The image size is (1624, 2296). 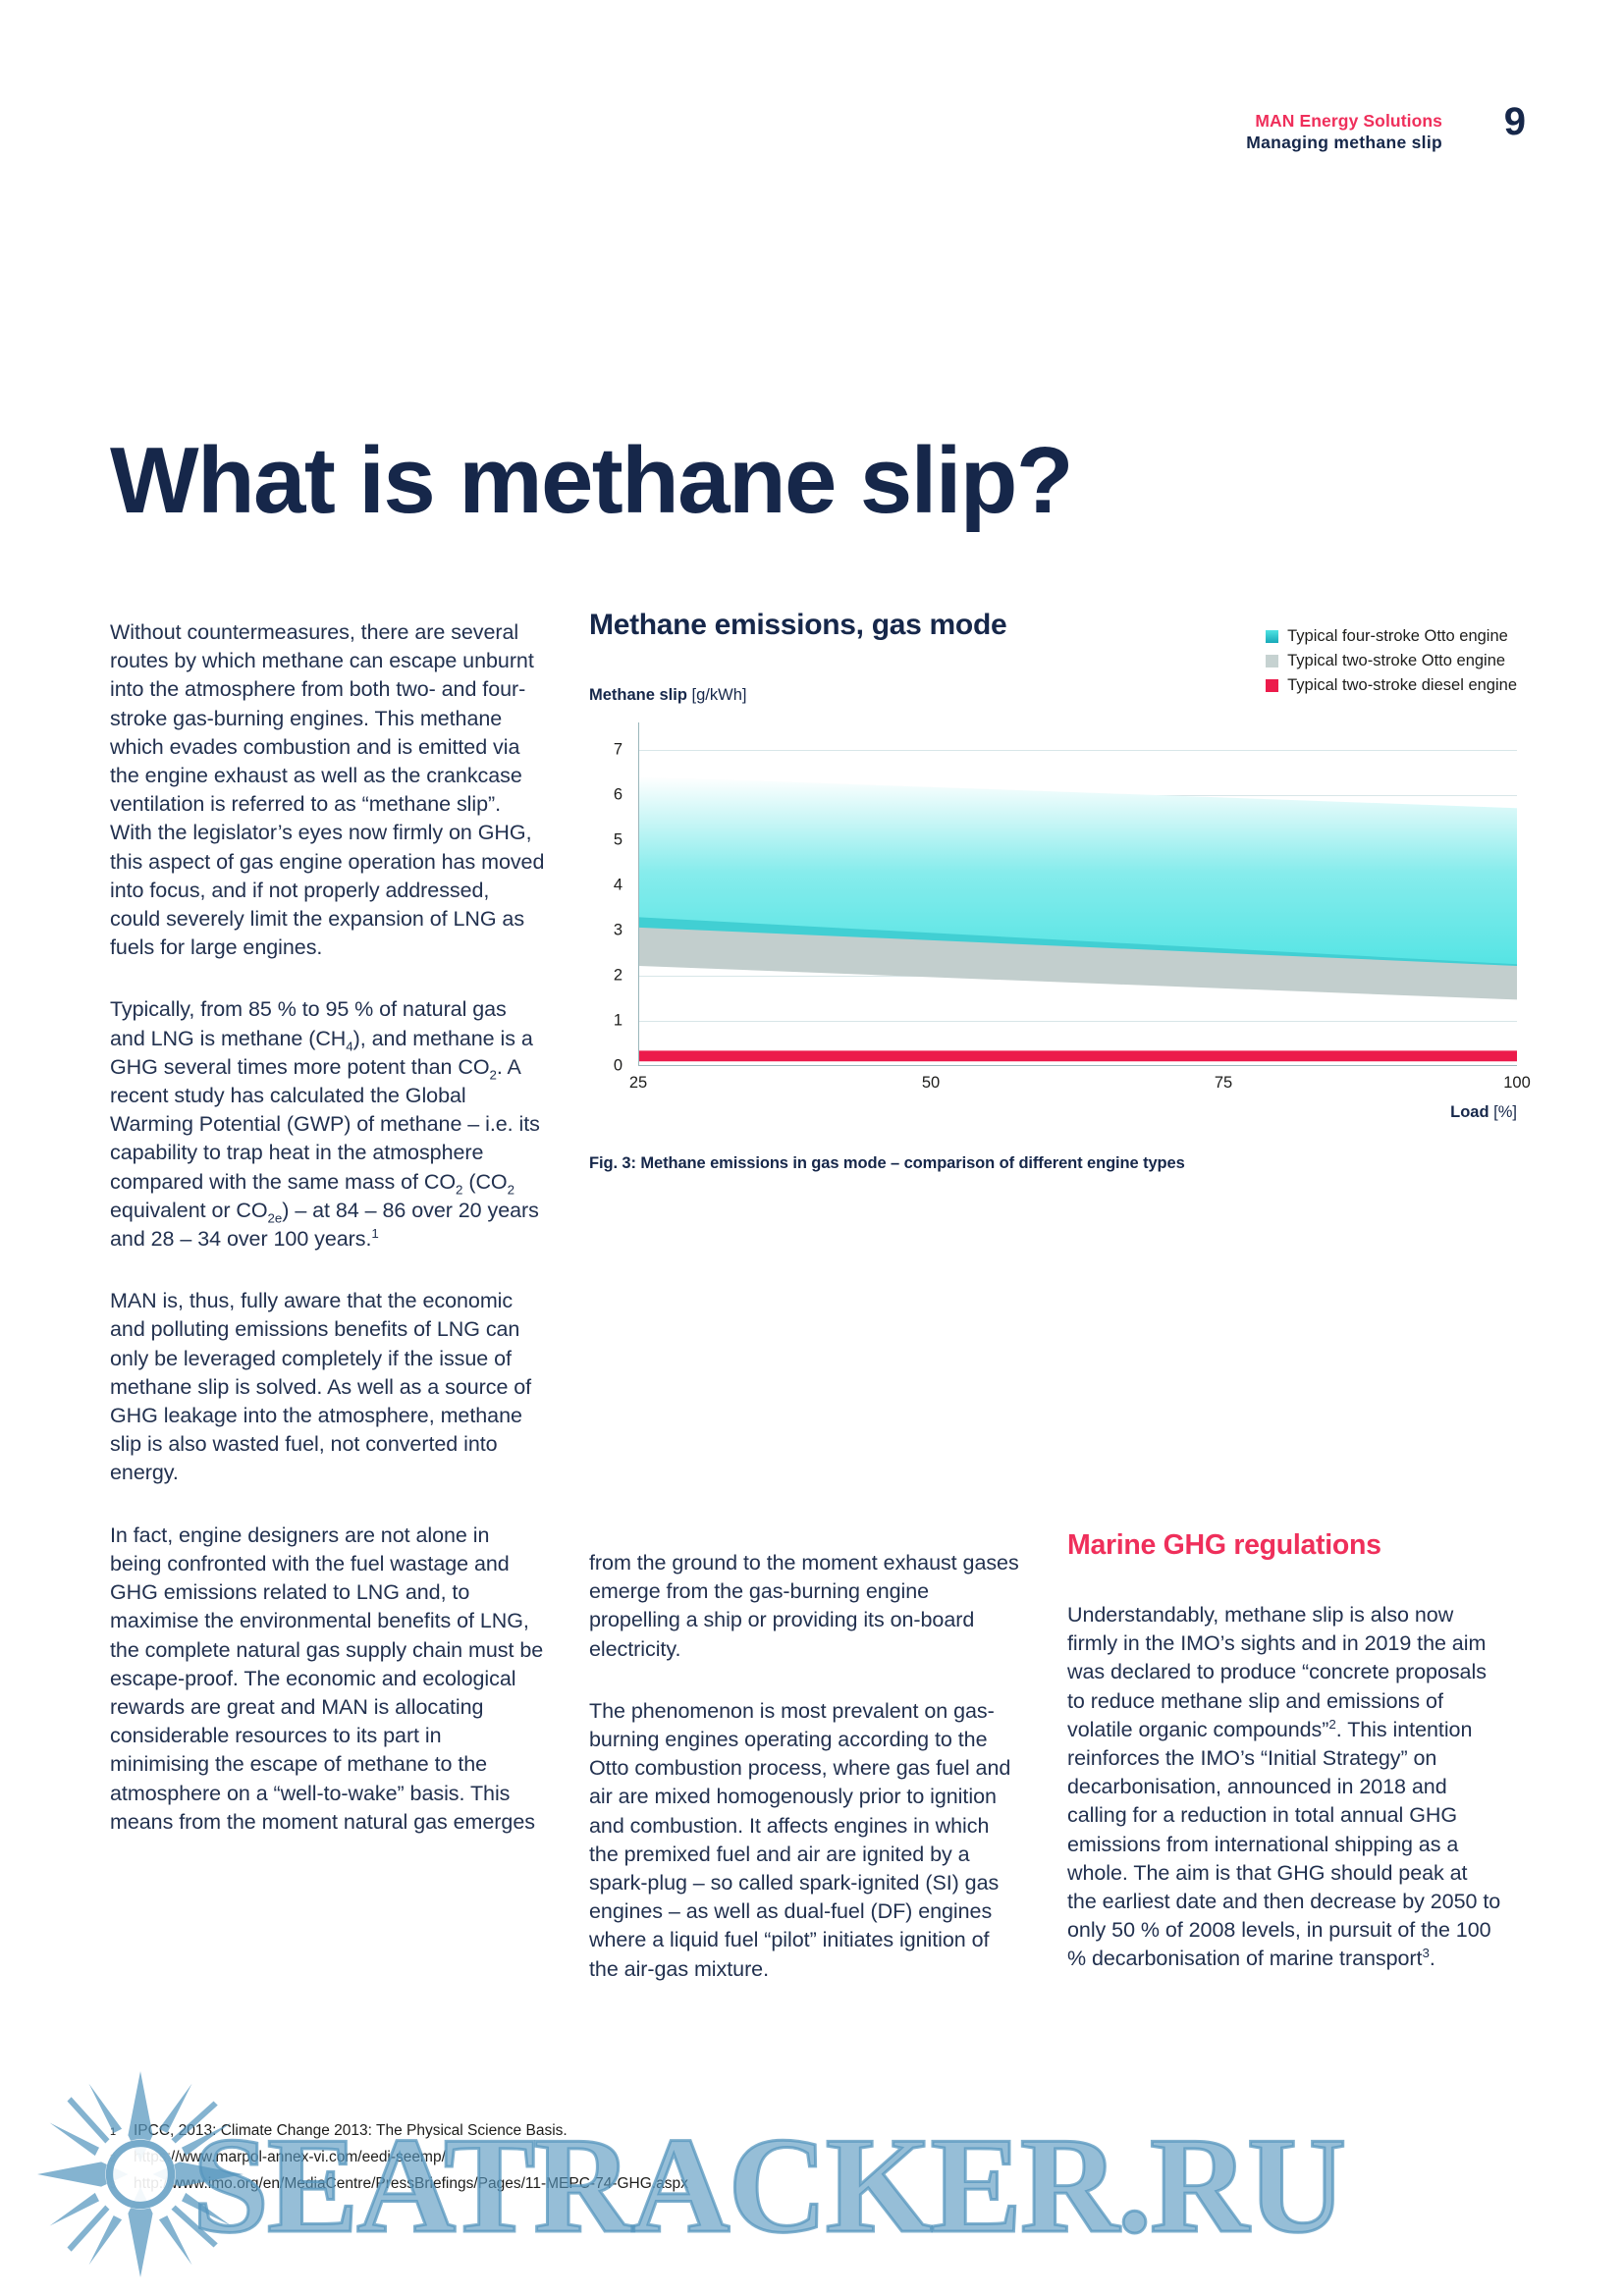 What do you see at coordinates (931, 1083) in the screenshot?
I see `x-tick-label: 50` at bounding box center [931, 1083].